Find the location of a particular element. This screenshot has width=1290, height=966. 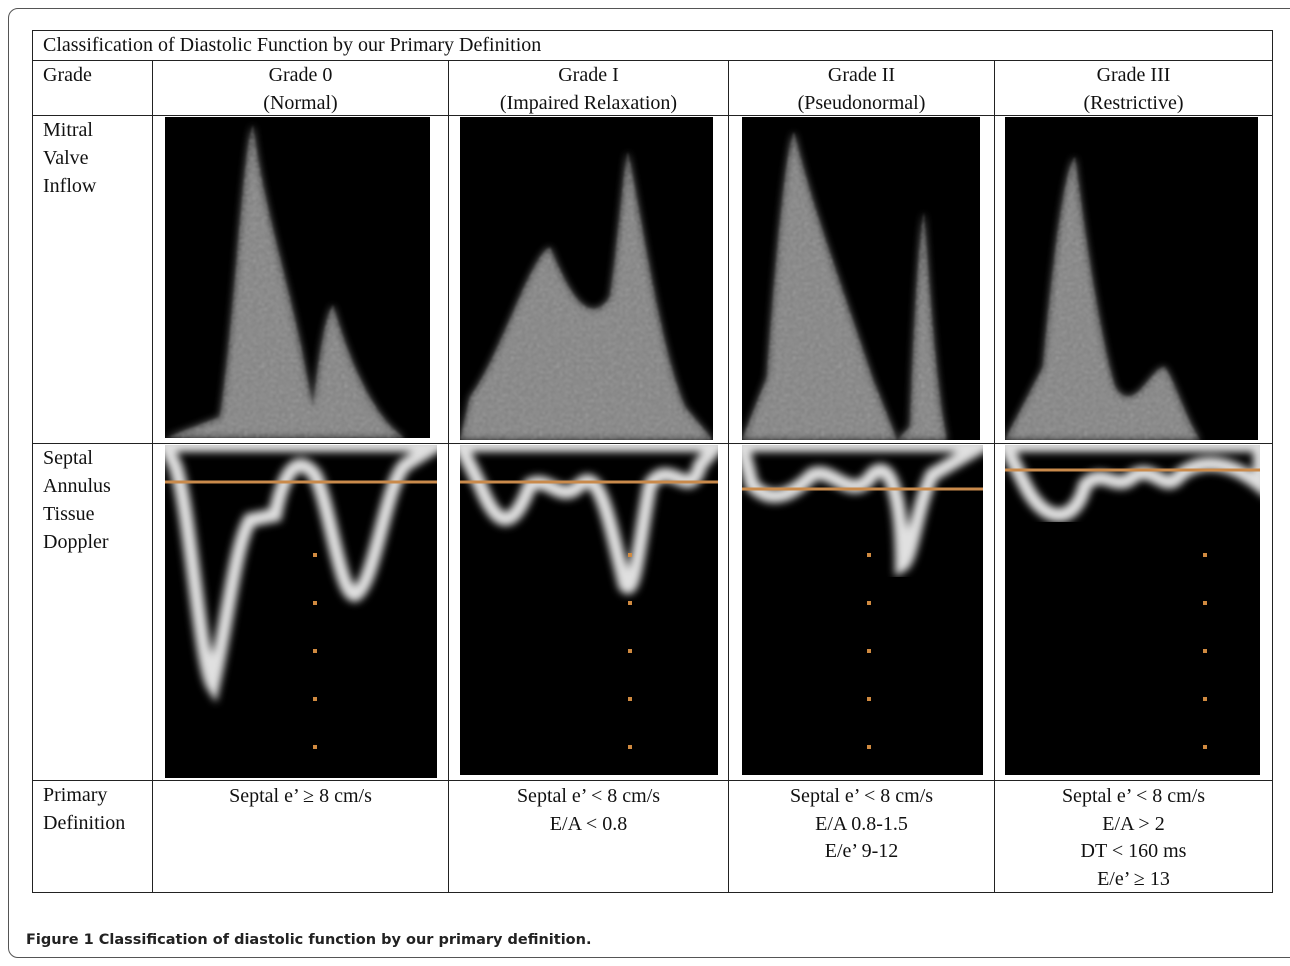

cell-text: Valve is located at coordinates (66, 158).